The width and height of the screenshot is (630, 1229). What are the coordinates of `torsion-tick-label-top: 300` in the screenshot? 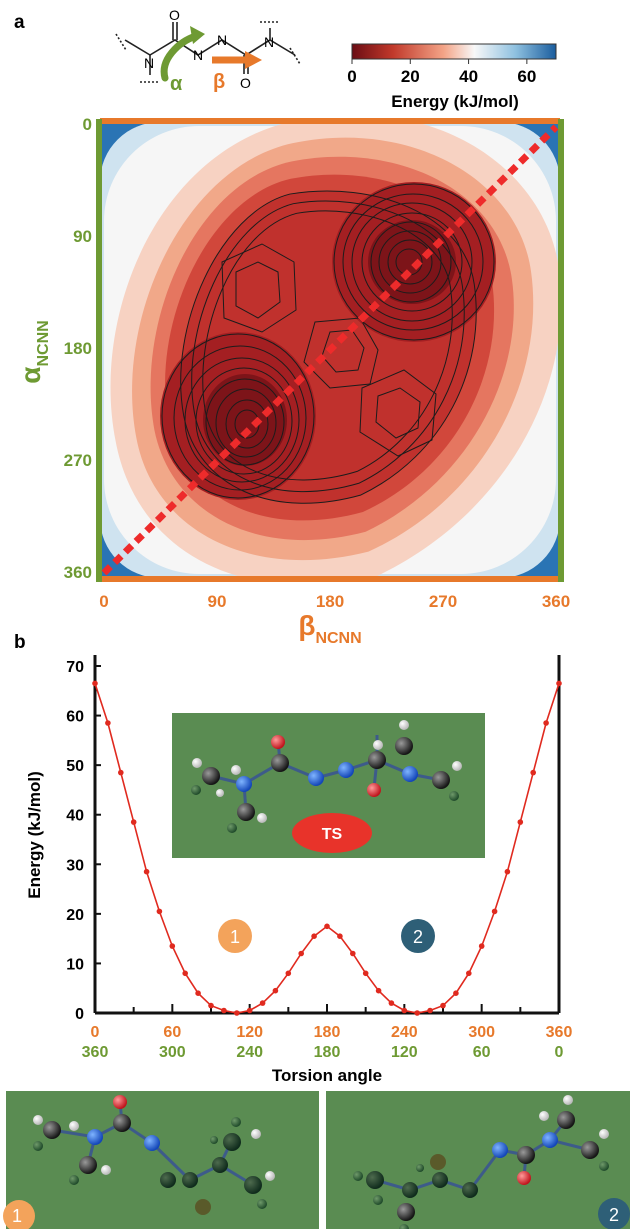 It's located at (481, 1032).